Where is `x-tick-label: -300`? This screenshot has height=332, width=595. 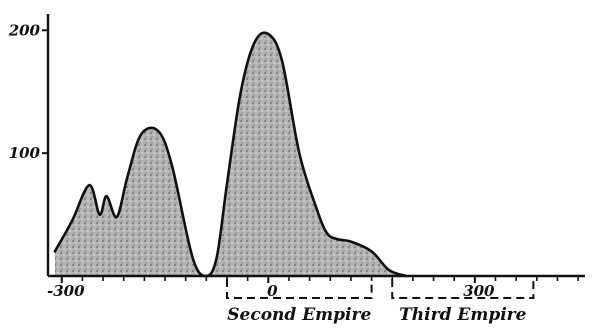
x-tick-label: -300 is located at coordinates (66, 291).